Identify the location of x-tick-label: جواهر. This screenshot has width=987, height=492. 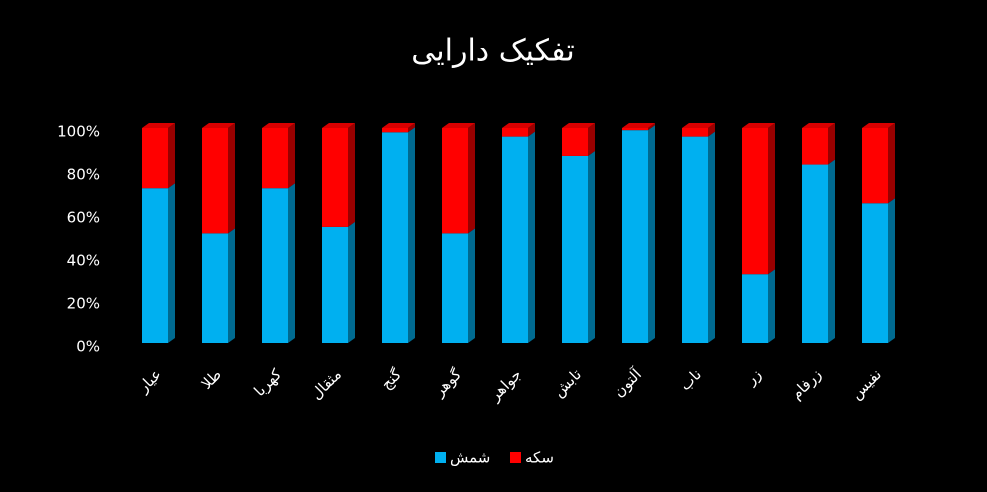
(505, 385).